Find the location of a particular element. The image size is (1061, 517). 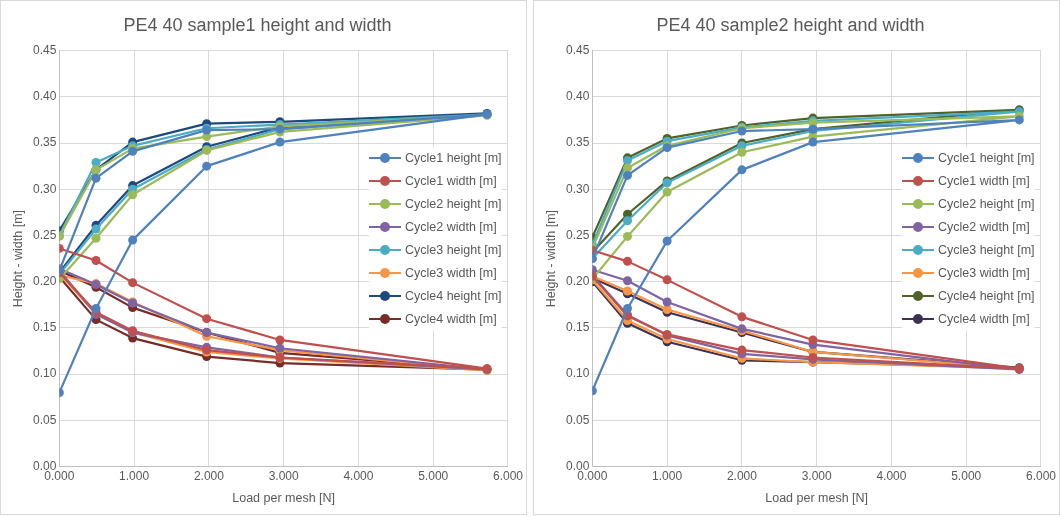

chart-title: PE4 40 sample1 height and width is located at coordinates (257, 24).